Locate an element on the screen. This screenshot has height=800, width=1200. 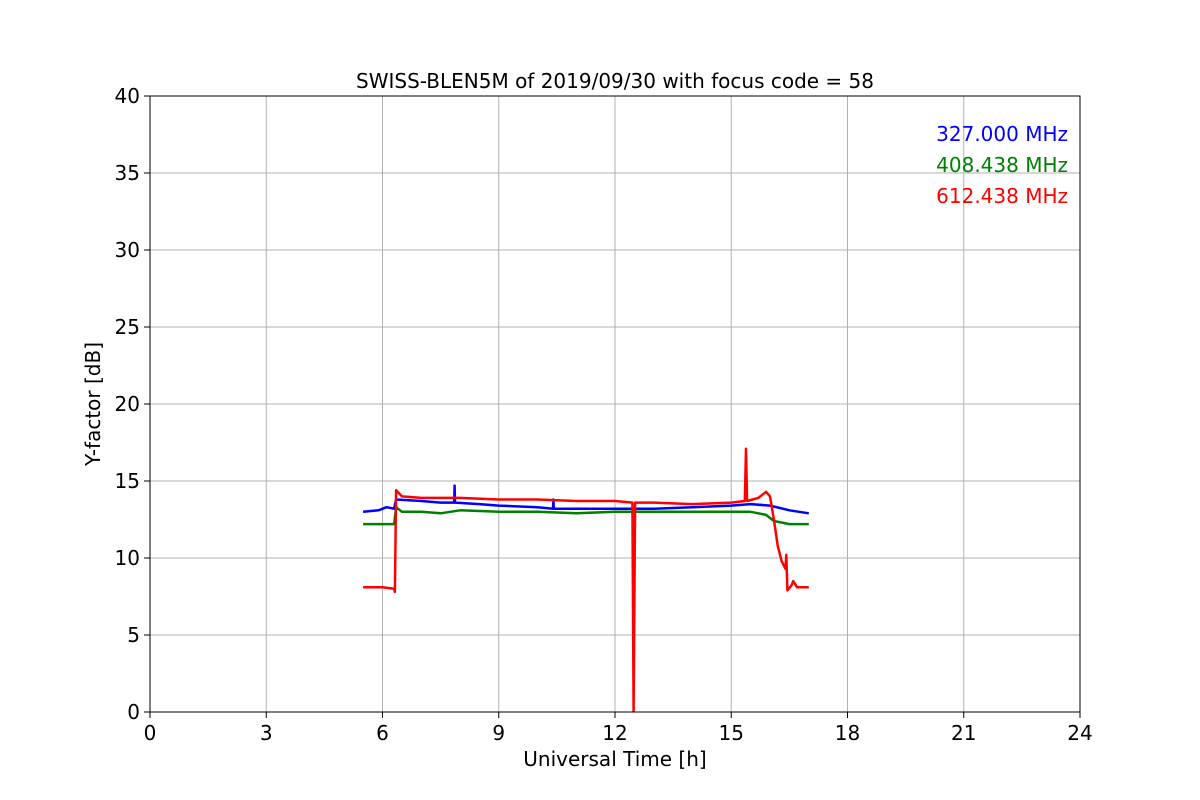
series-layer is located at coordinates (585, 579).